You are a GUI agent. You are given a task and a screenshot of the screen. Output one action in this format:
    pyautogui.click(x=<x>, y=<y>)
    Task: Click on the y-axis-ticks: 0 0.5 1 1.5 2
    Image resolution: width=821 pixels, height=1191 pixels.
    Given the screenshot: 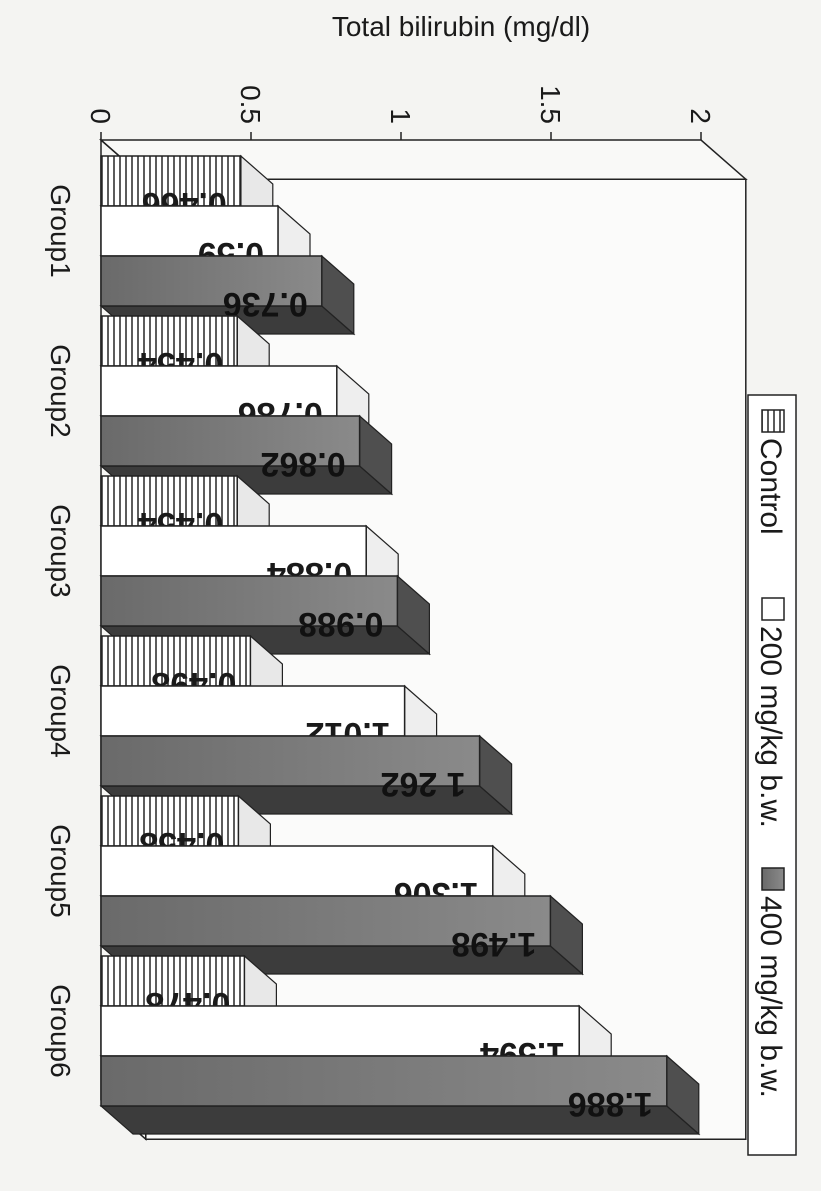 What is the action you would take?
    pyautogui.click(x=400, y=112)
    